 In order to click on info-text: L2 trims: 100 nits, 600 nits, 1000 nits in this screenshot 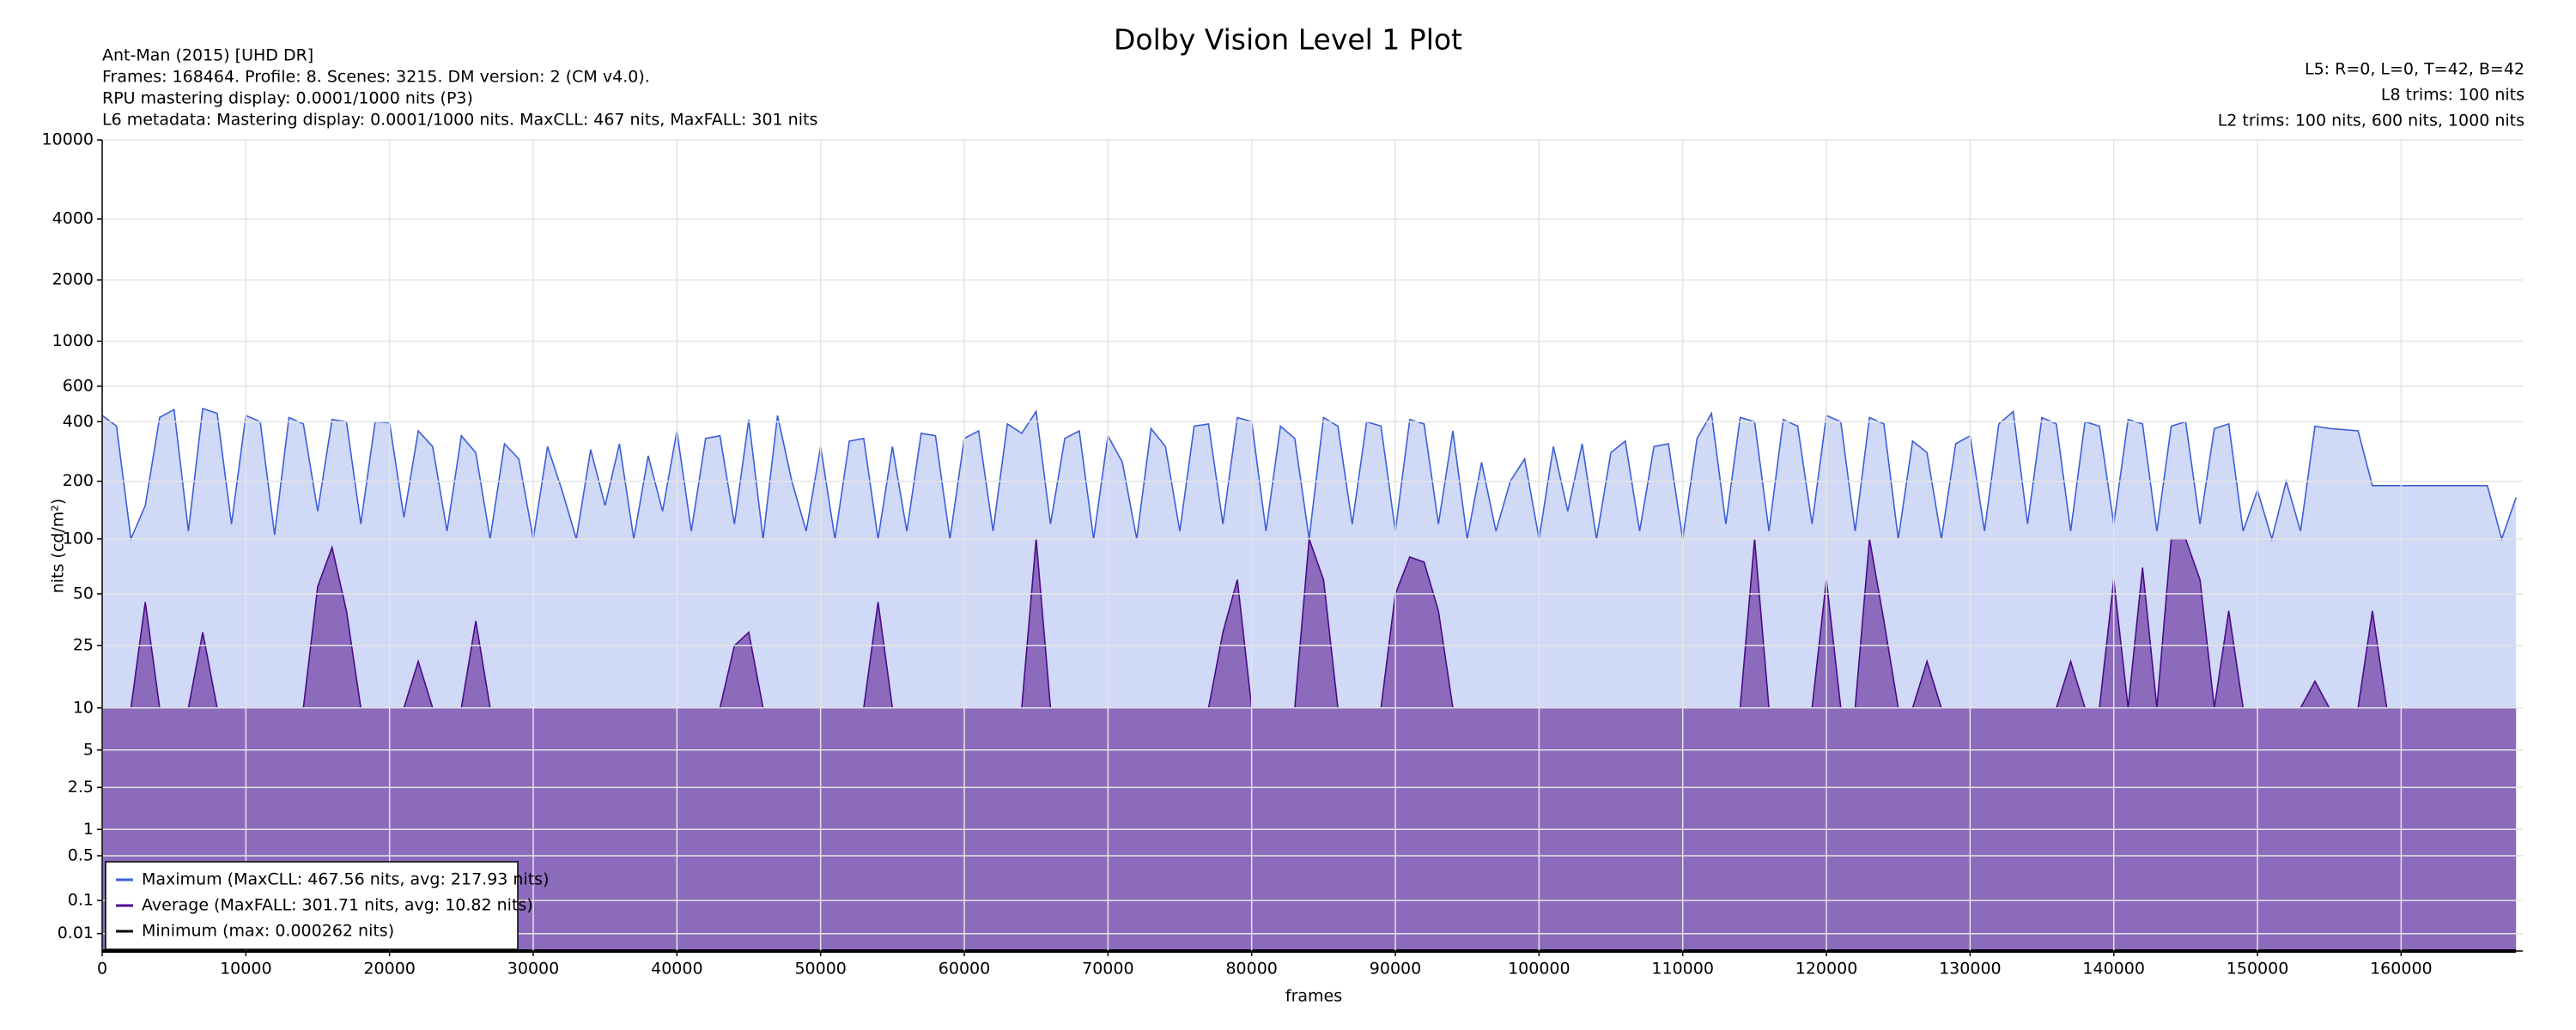, I will do `click(2371, 121)`.